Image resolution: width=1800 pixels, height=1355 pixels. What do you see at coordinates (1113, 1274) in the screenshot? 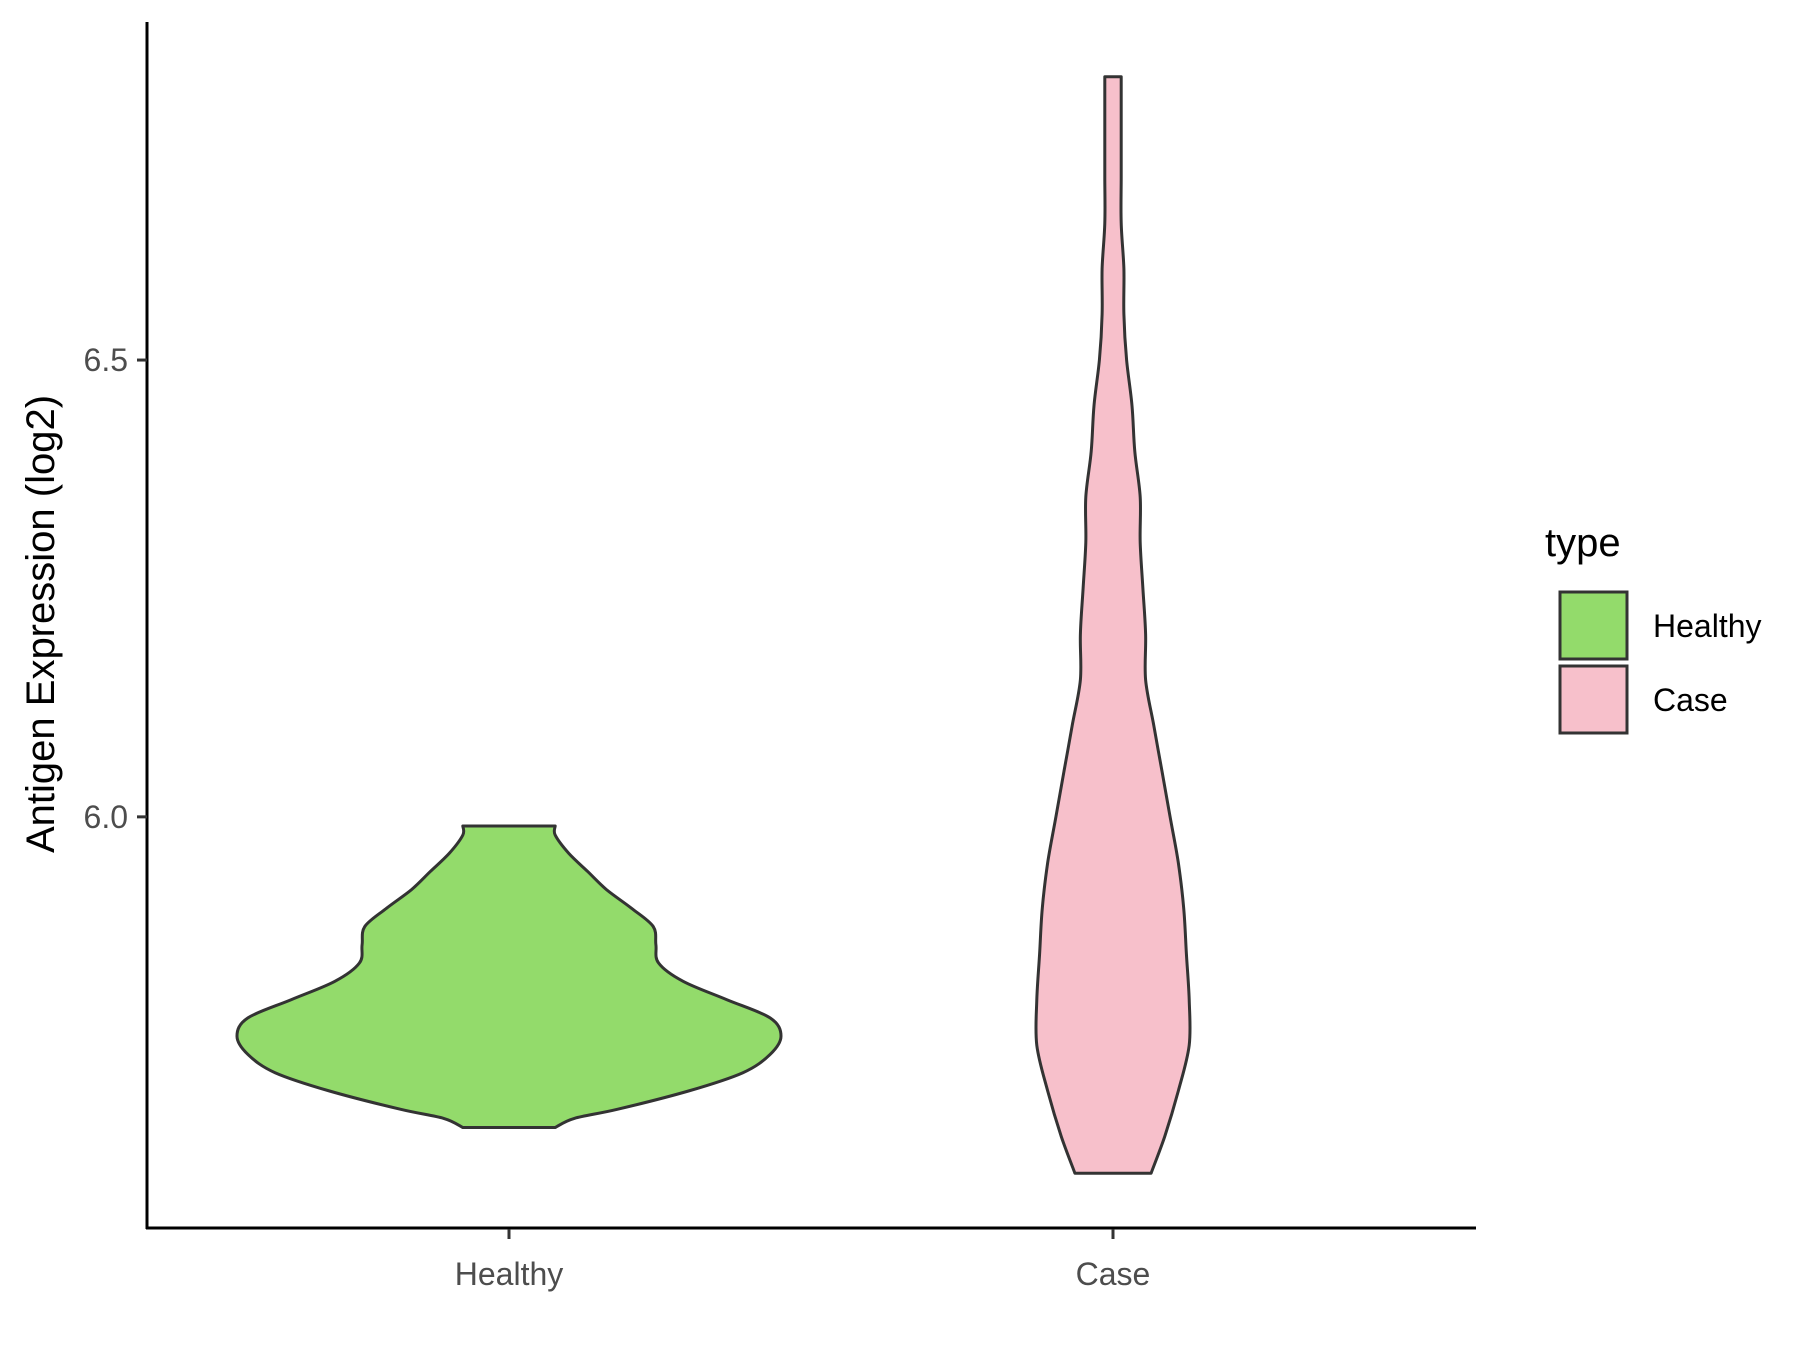
I see `x-tick-label: Case` at bounding box center [1113, 1274].